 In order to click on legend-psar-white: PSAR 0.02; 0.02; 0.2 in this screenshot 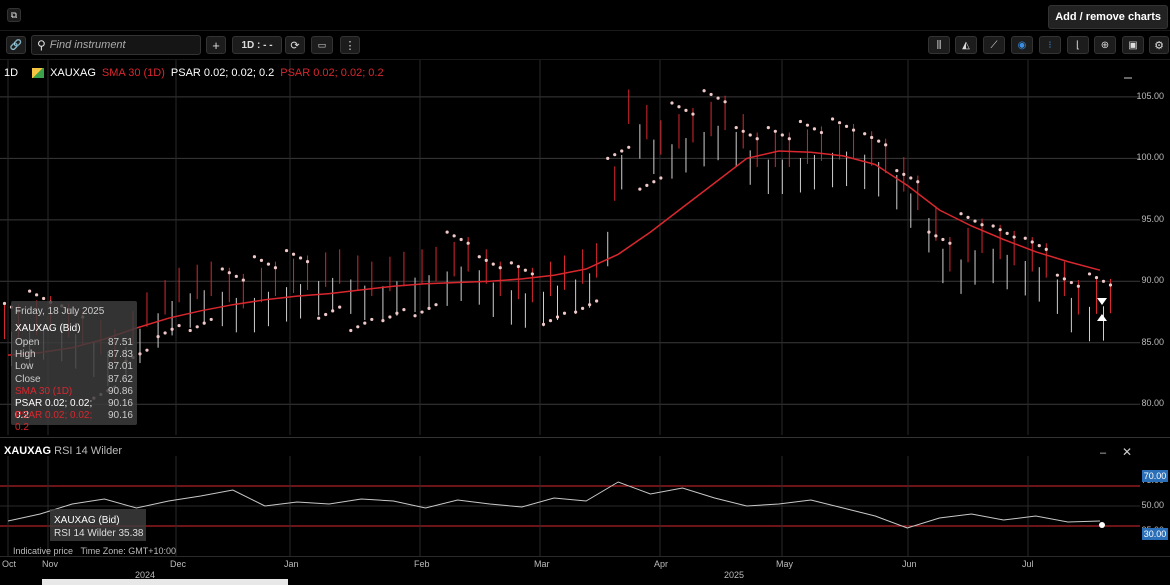, I will do `click(222, 73)`.